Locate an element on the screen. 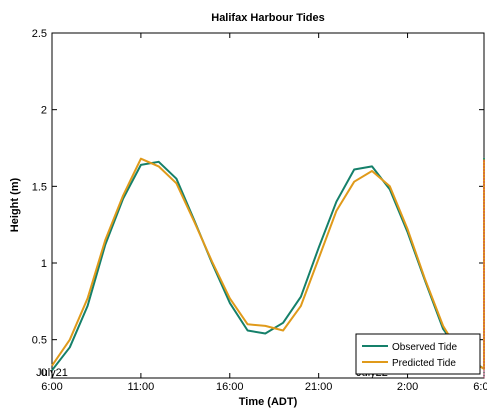 The image size is (487, 409). legend-box is located at coordinates (418, 354).